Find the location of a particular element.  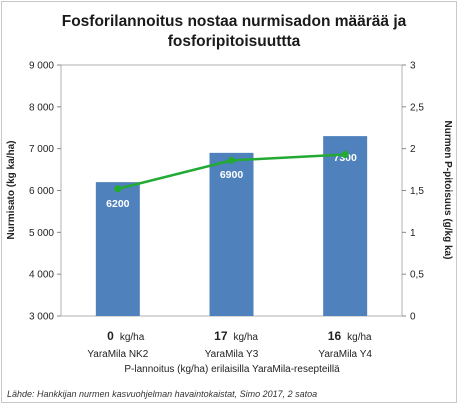

y-tick-label: 4 000 is located at coordinates (41, 275).